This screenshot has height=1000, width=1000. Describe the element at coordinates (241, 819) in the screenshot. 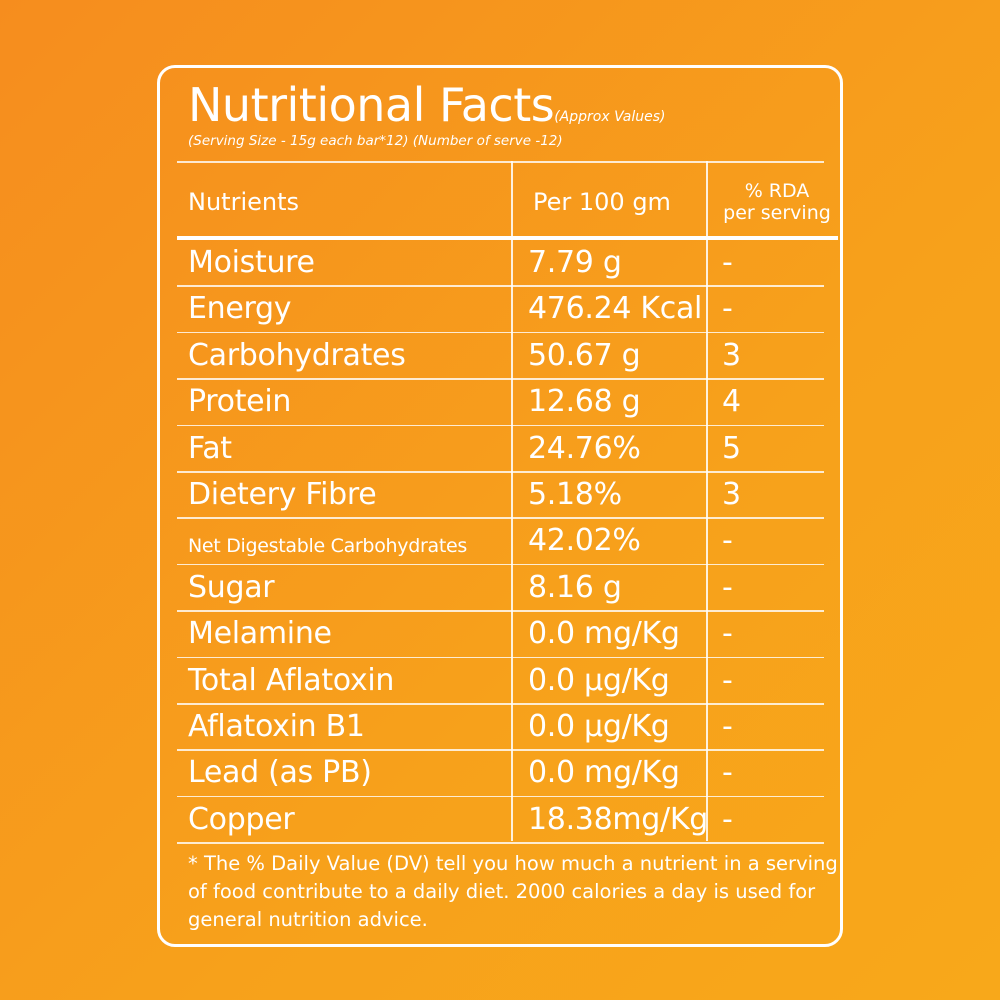

I see `nutrient-name: Copper` at that location.